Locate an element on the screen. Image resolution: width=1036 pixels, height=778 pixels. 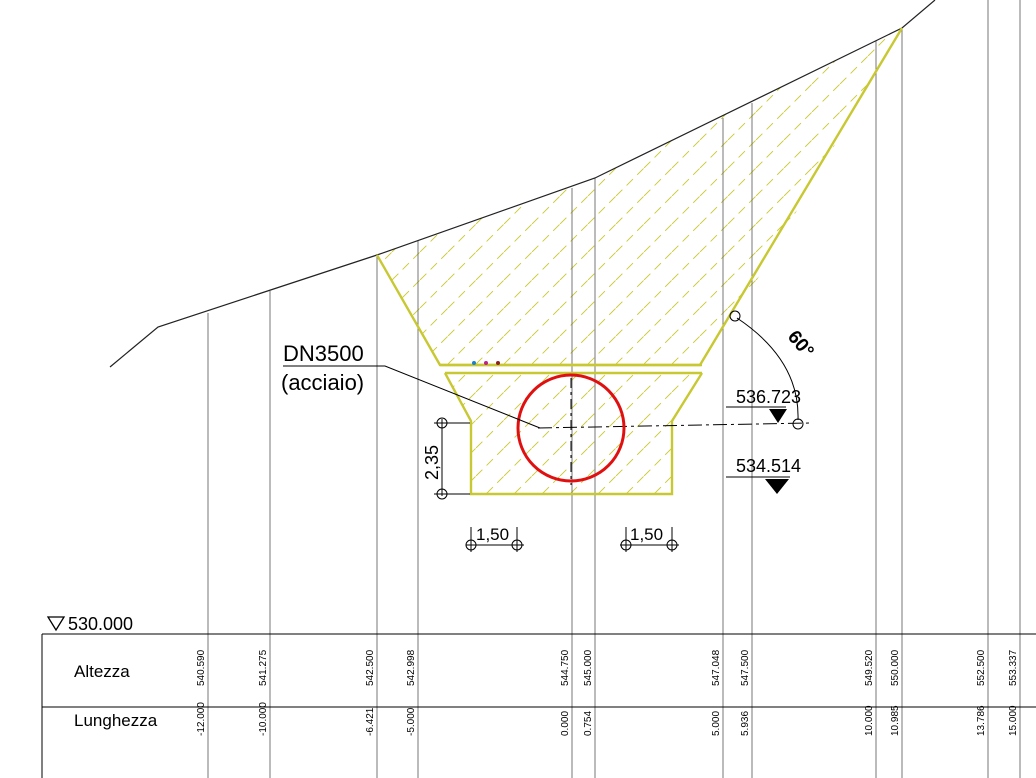
datum-triangle is located at coordinates (56, 624).